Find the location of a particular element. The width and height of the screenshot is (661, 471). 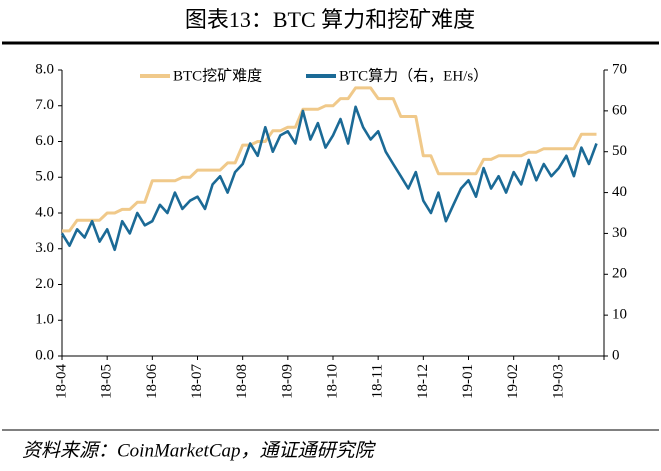

y-tick-label: 7.0 is located at coordinates (44, 105).